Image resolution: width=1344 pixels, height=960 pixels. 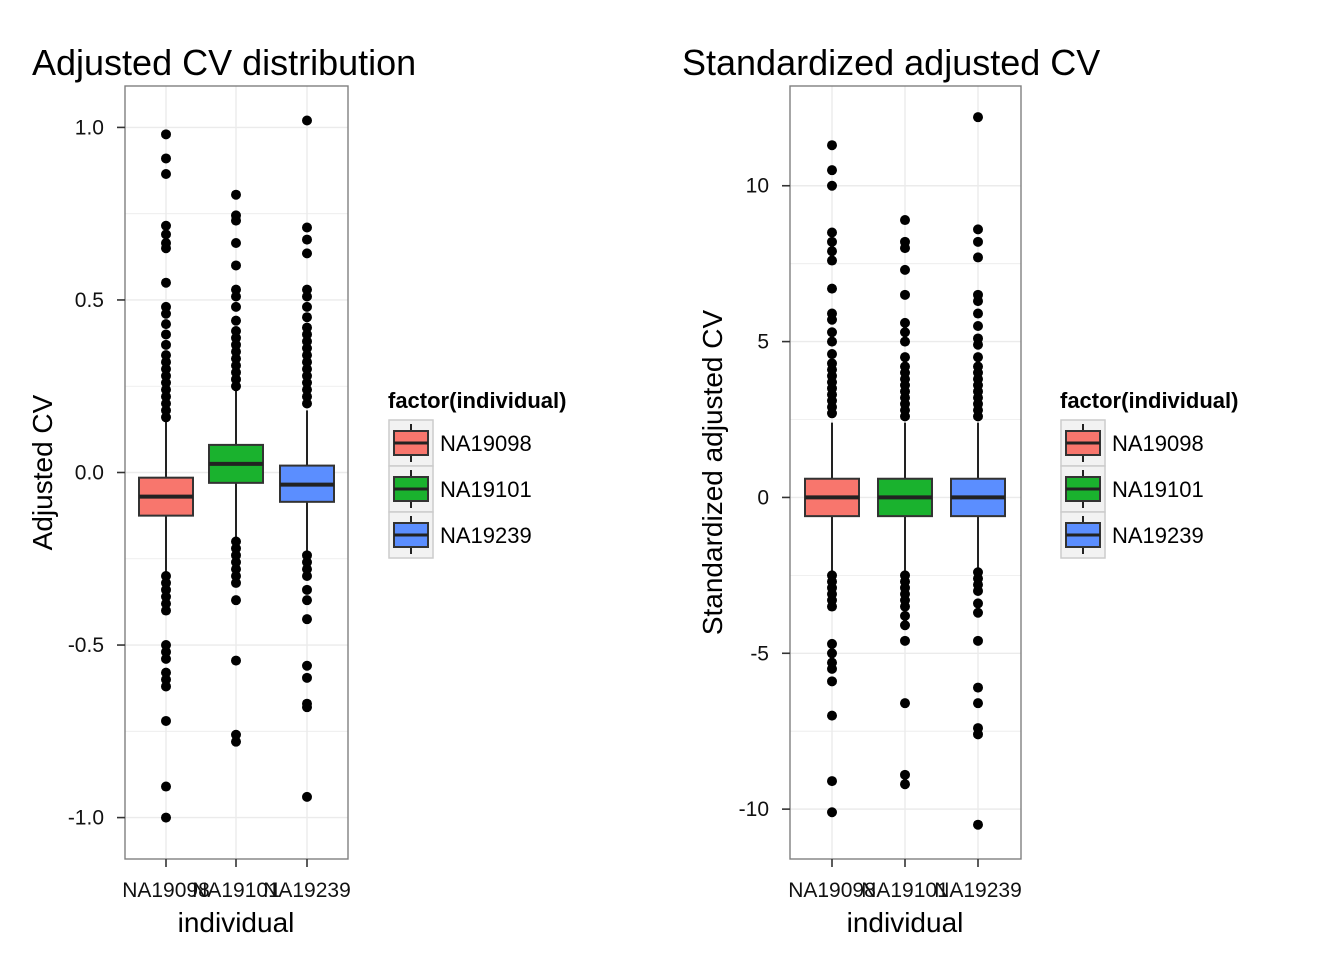 I want to click on legend-label: NA19101, so click(x=486, y=489).